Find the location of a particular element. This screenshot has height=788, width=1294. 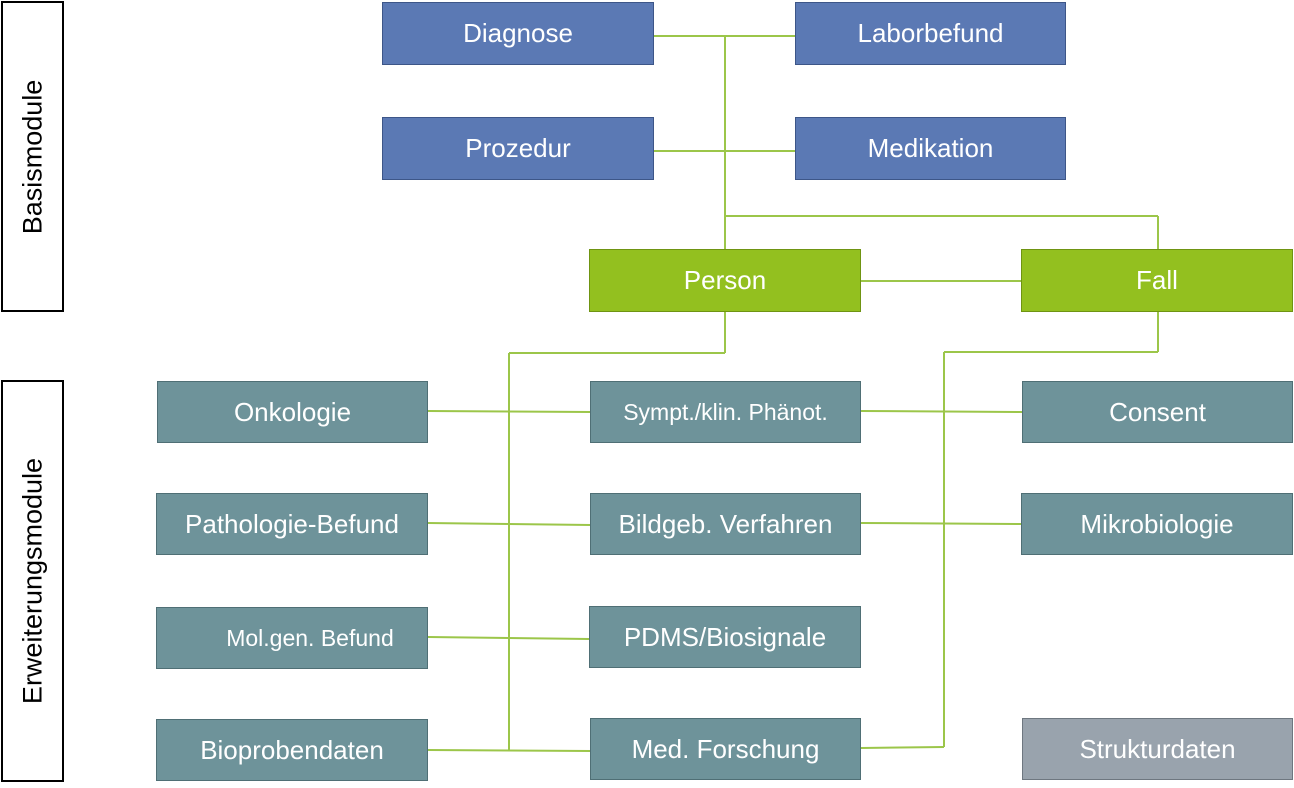

person-box: Person is located at coordinates (725, 280).